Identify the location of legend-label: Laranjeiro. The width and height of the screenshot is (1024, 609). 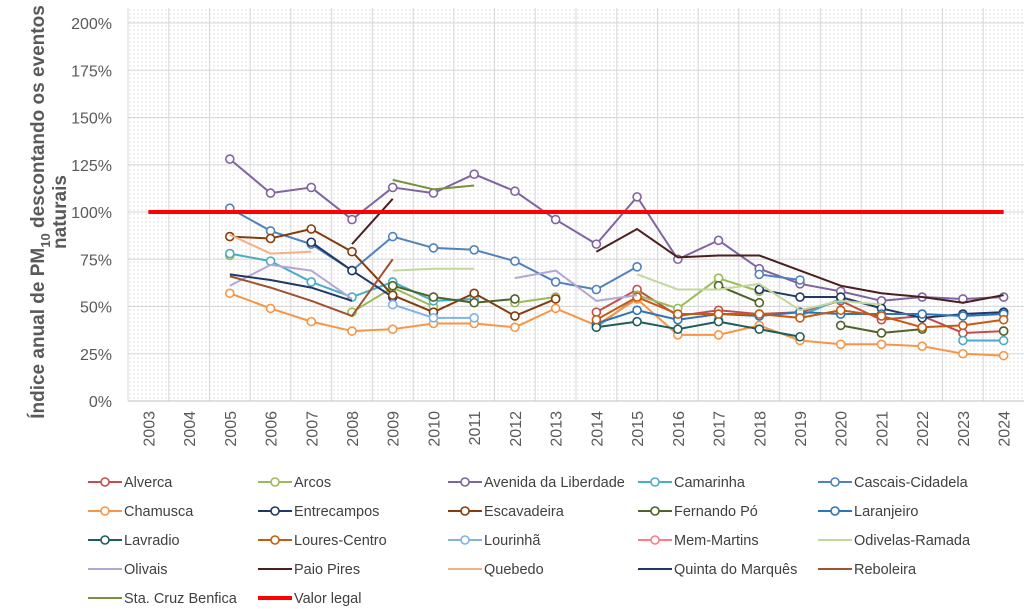
(886, 512).